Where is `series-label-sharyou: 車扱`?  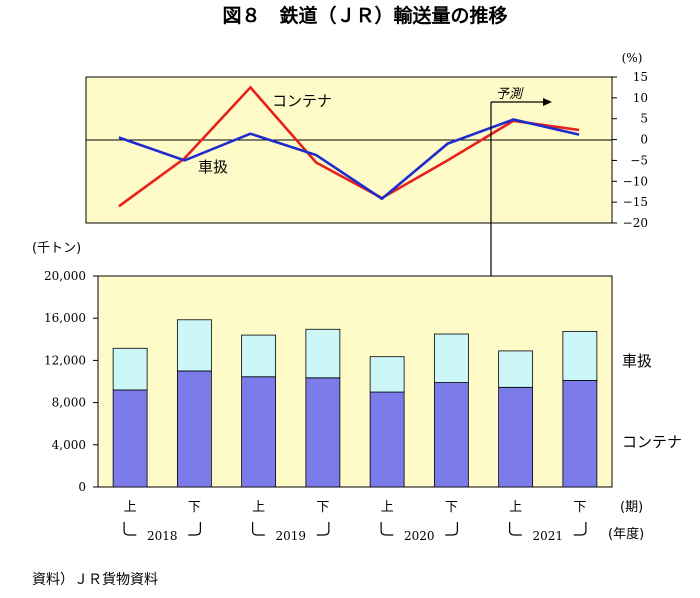
series-label-sharyou: 車扱 is located at coordinates (213, 167).